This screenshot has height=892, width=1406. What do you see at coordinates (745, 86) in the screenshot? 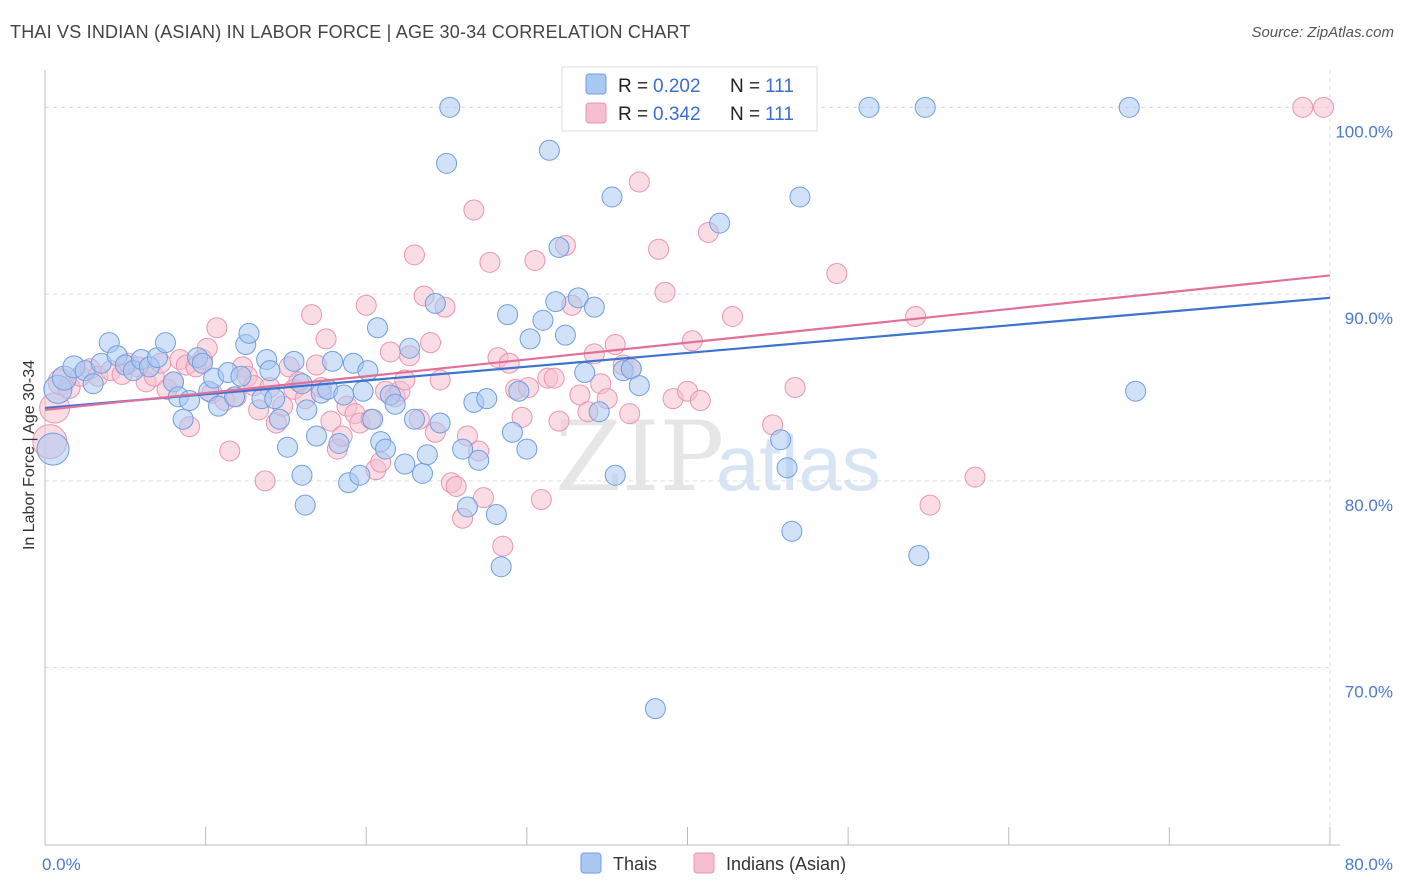
I see `thai-n-label: N =` at bounding box center [745, 86].